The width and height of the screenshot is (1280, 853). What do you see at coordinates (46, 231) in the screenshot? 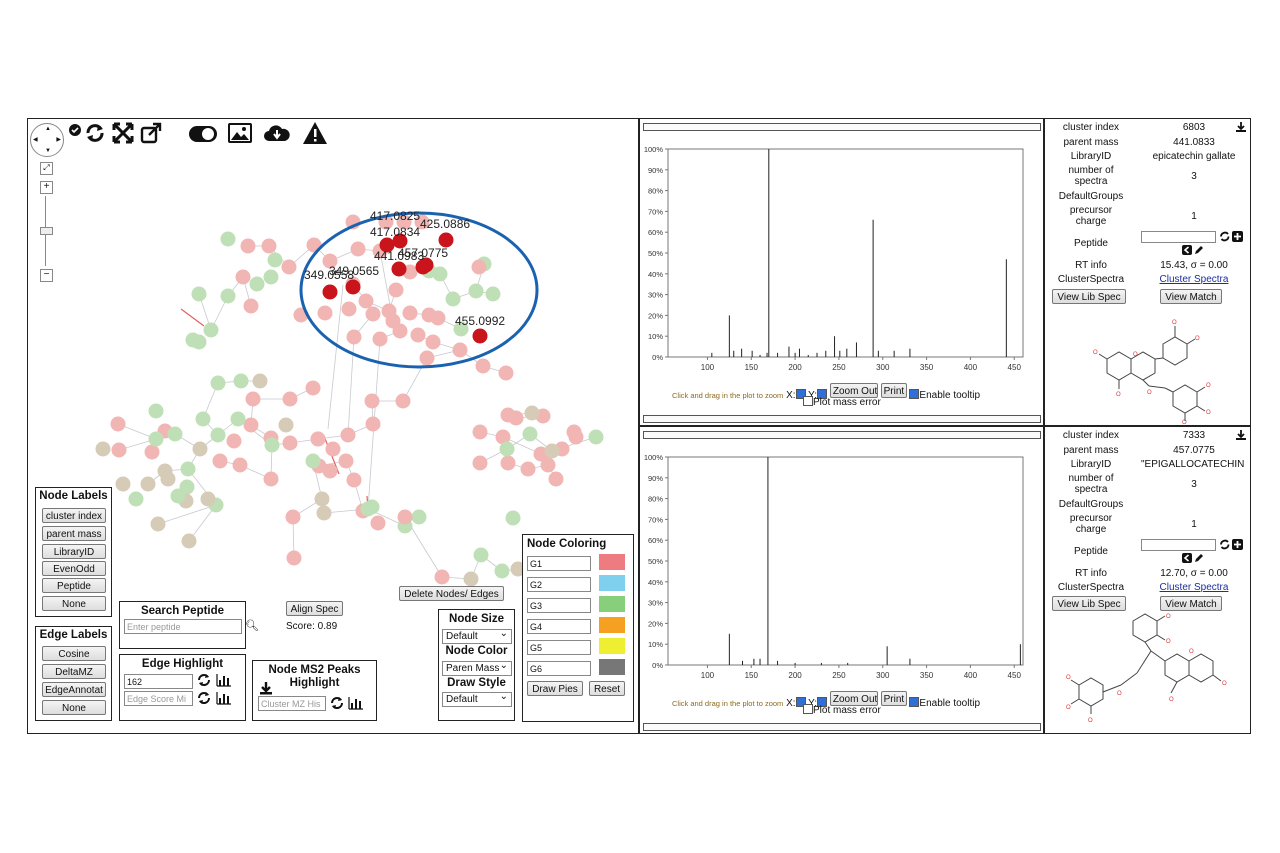
I see `zoom-slider-handle` at bounding box center [46, 231].